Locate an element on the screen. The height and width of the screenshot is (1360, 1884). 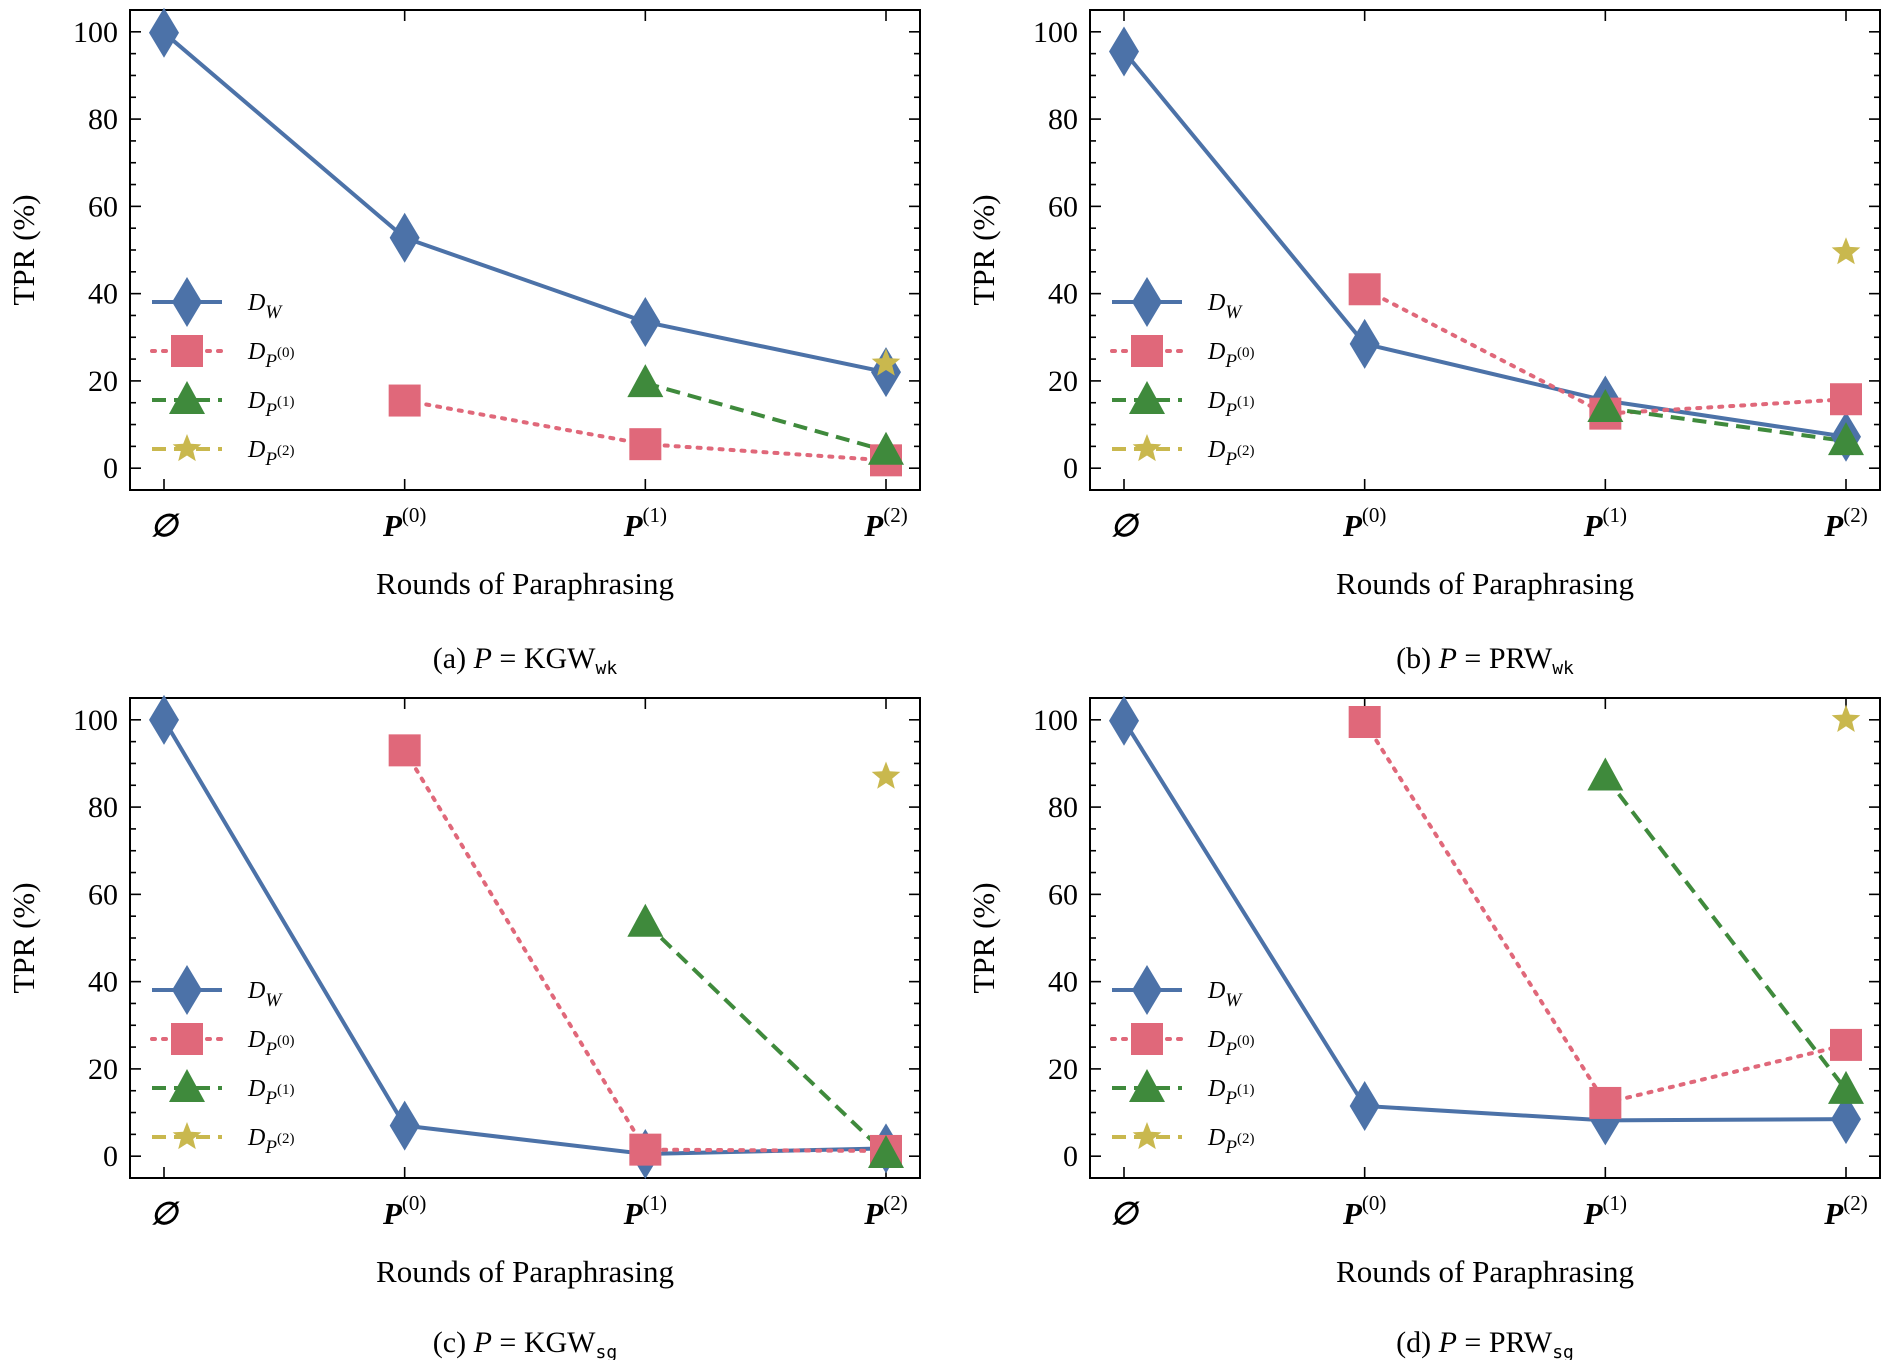
panel-caption: (b) P = PRWwk is located at coordinates (1485, 660).